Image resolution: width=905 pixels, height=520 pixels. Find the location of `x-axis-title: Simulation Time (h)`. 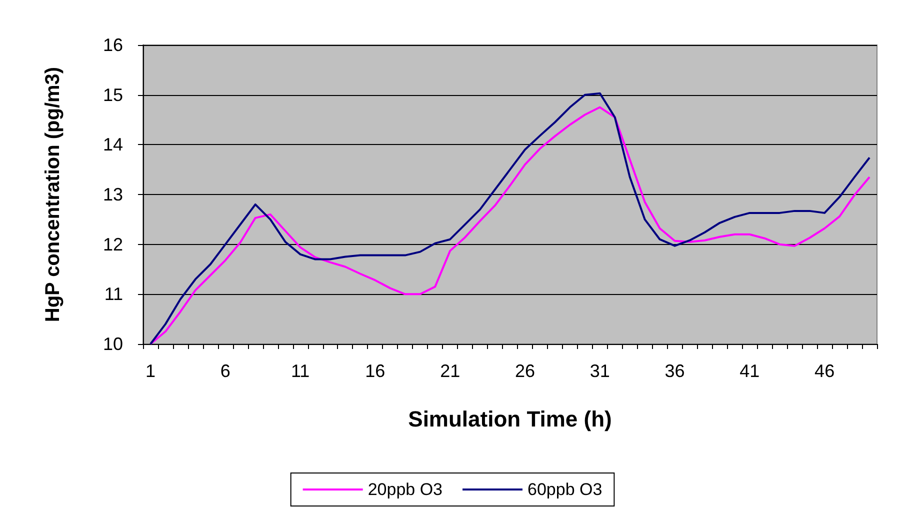

x-axis-title: Simulation Time (h) is located at coordinates (510, 419).